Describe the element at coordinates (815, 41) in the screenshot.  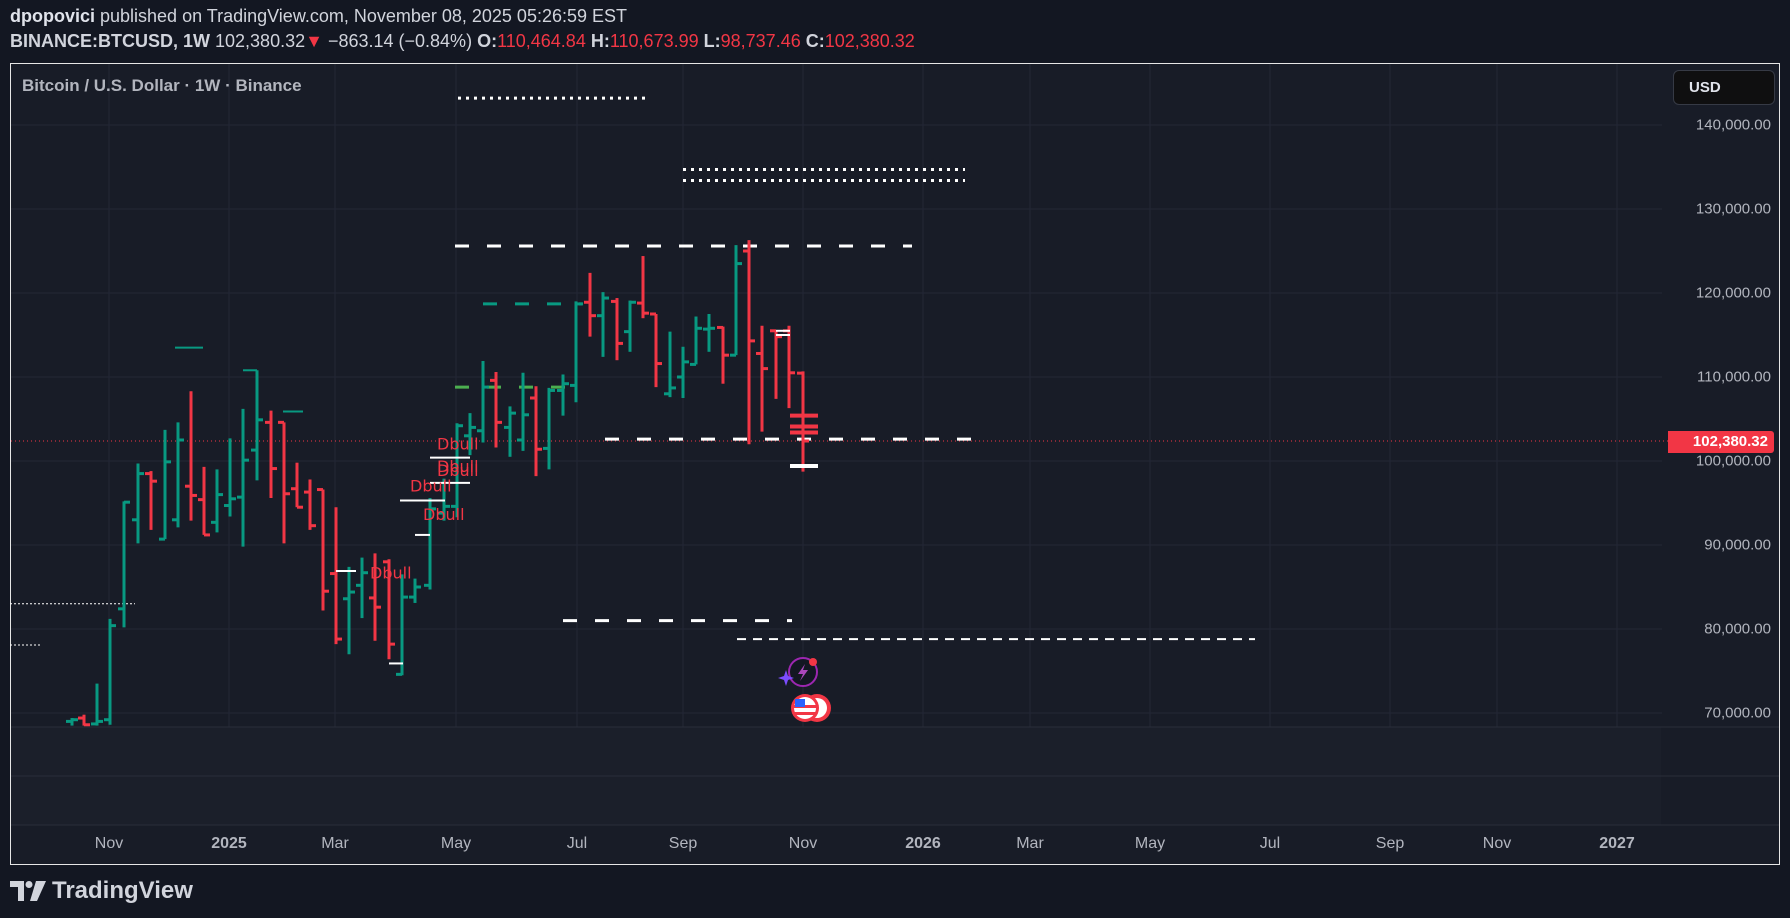
I see `close-label: C:` at that location.